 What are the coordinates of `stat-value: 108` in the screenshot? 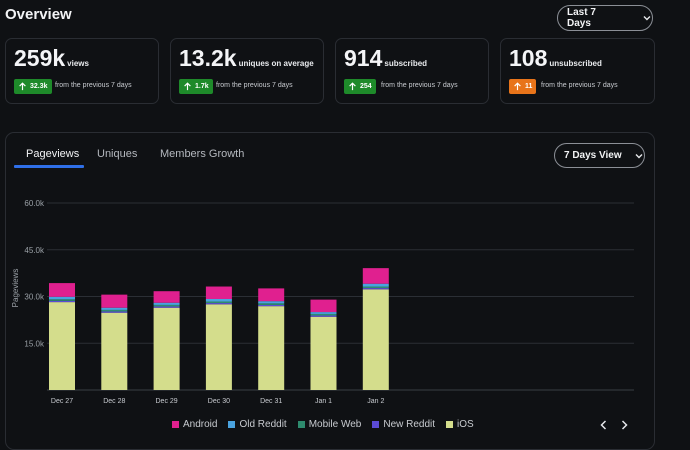 It's located at (528, 58).